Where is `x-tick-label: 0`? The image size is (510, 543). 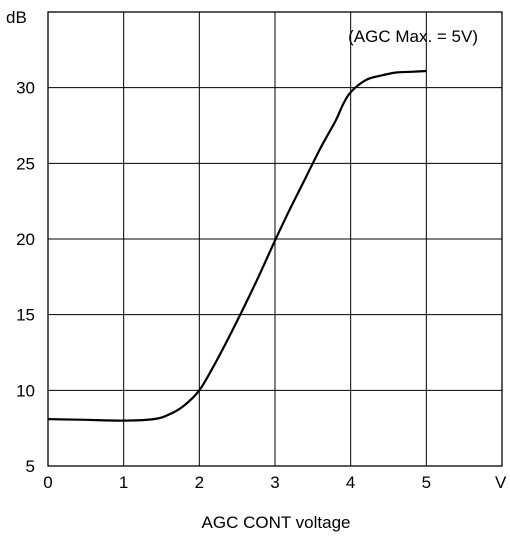
x-tick-label: 0 is located at coordinates (47, 482).